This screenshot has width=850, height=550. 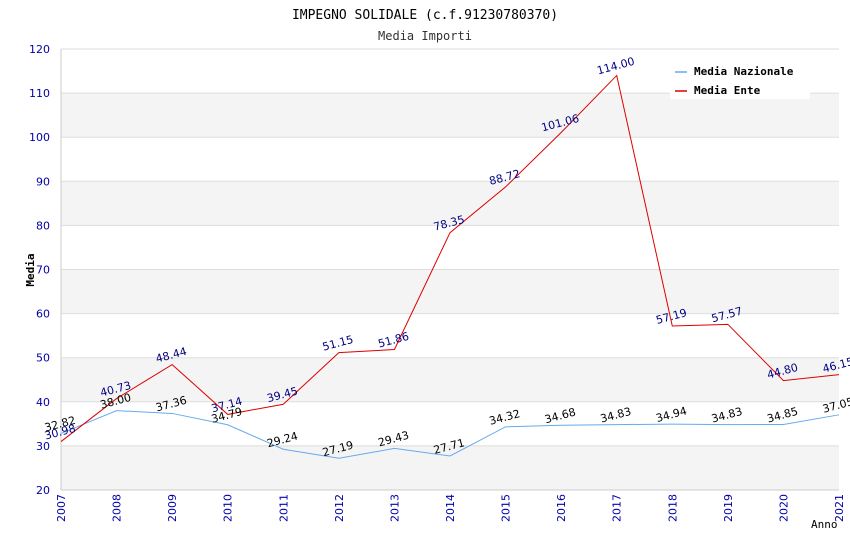 I want to click on x-tick-label: 2019, so click(x=728, y=508).